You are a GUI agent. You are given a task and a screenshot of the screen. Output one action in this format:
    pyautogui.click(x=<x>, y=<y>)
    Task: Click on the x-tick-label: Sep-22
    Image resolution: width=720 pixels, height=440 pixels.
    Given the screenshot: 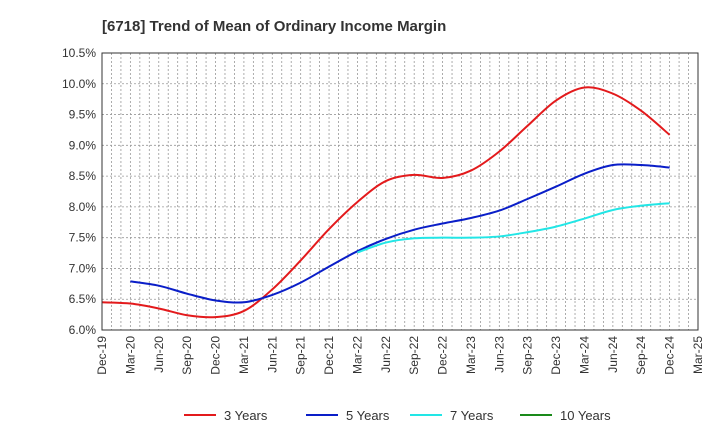 What is the action you would take?
    pyautogui.click(x=414, y=355)
    